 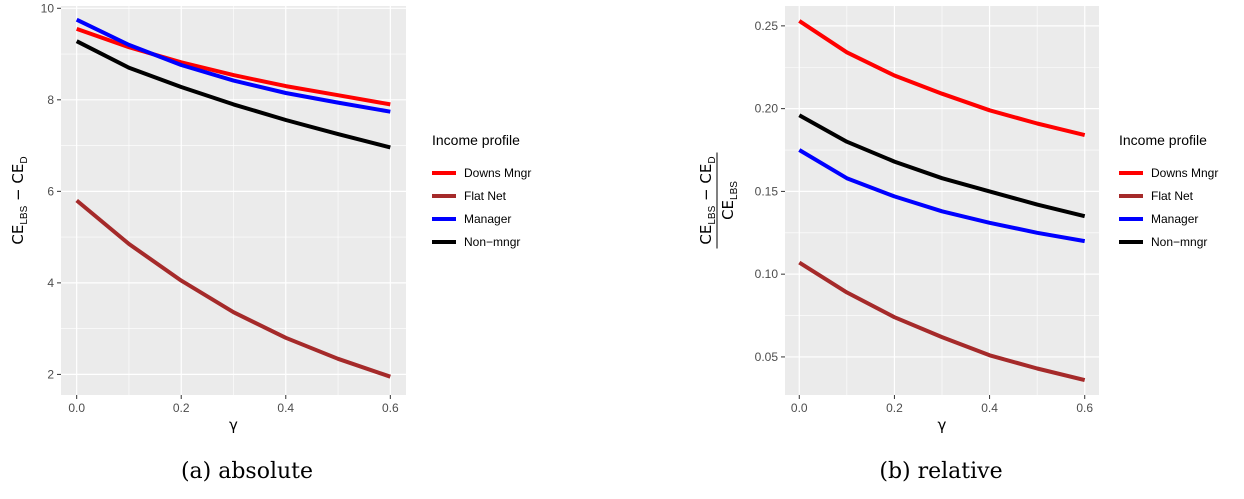 I want to click on y-tick-label: 4, so click(x=50, y=283).